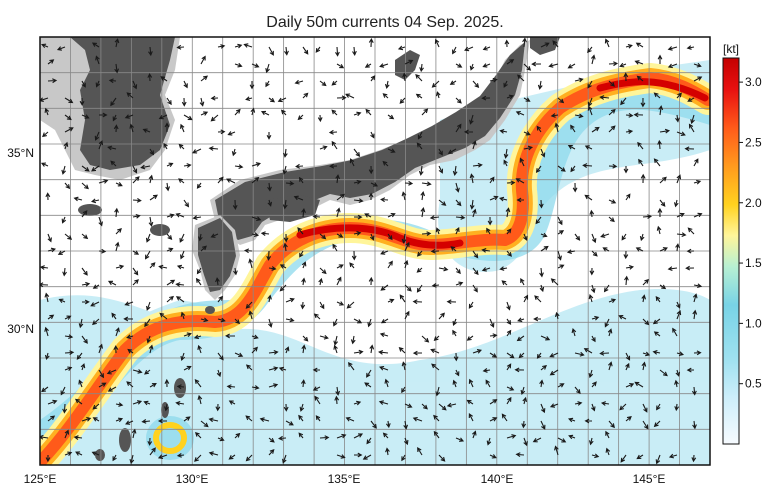 The image size is (770, 491). I want to click on lon-label: 125°E, so click(40, 479).